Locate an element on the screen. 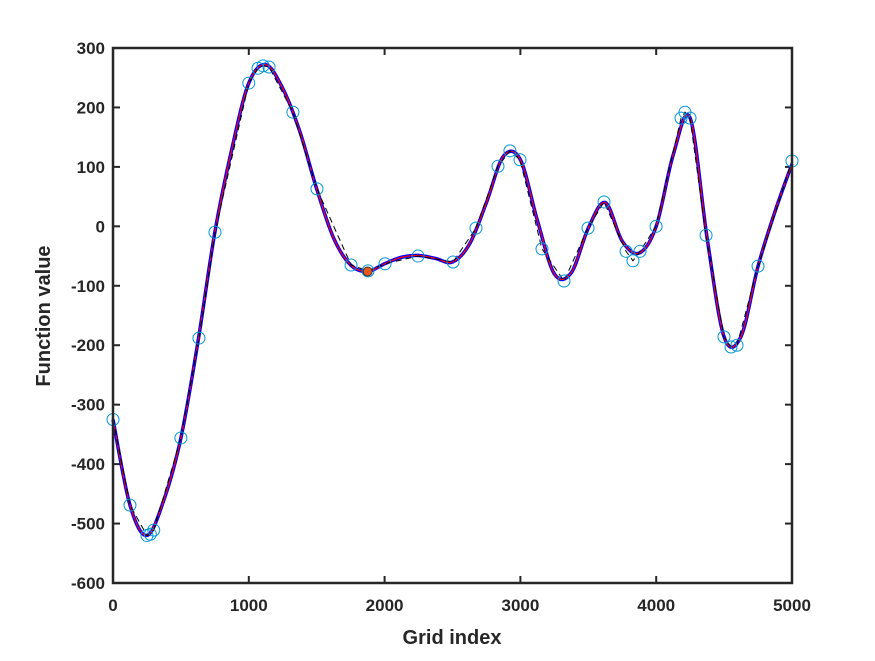 The height and width of the screenshot is (661, 875). x-axis-label: Grid index is located at coordinates (452, 638).